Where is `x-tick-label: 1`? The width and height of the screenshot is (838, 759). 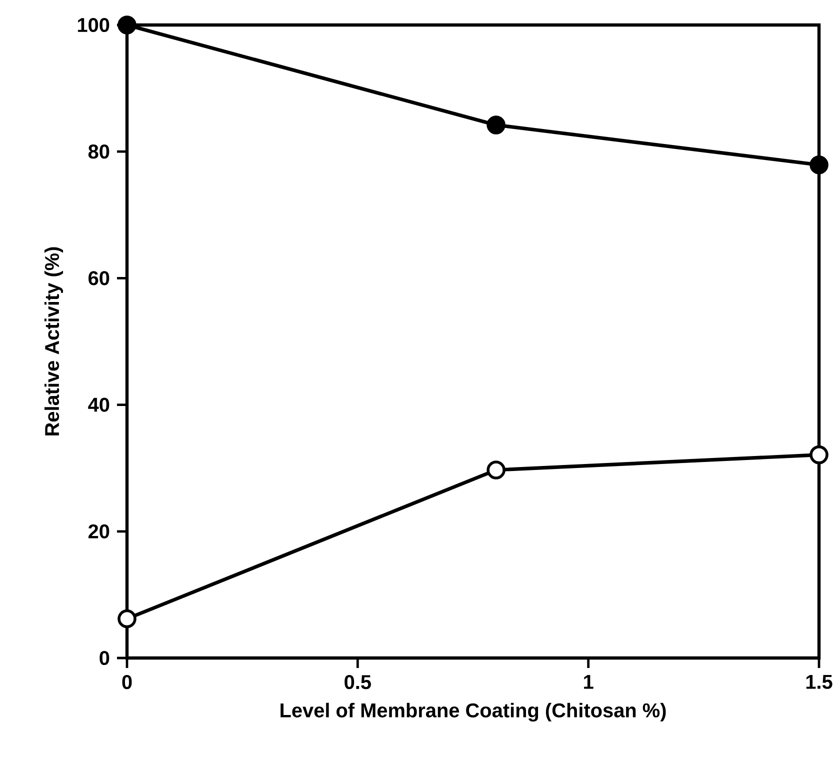
x-tick-label: 1 is located at coordinates (589, 682).